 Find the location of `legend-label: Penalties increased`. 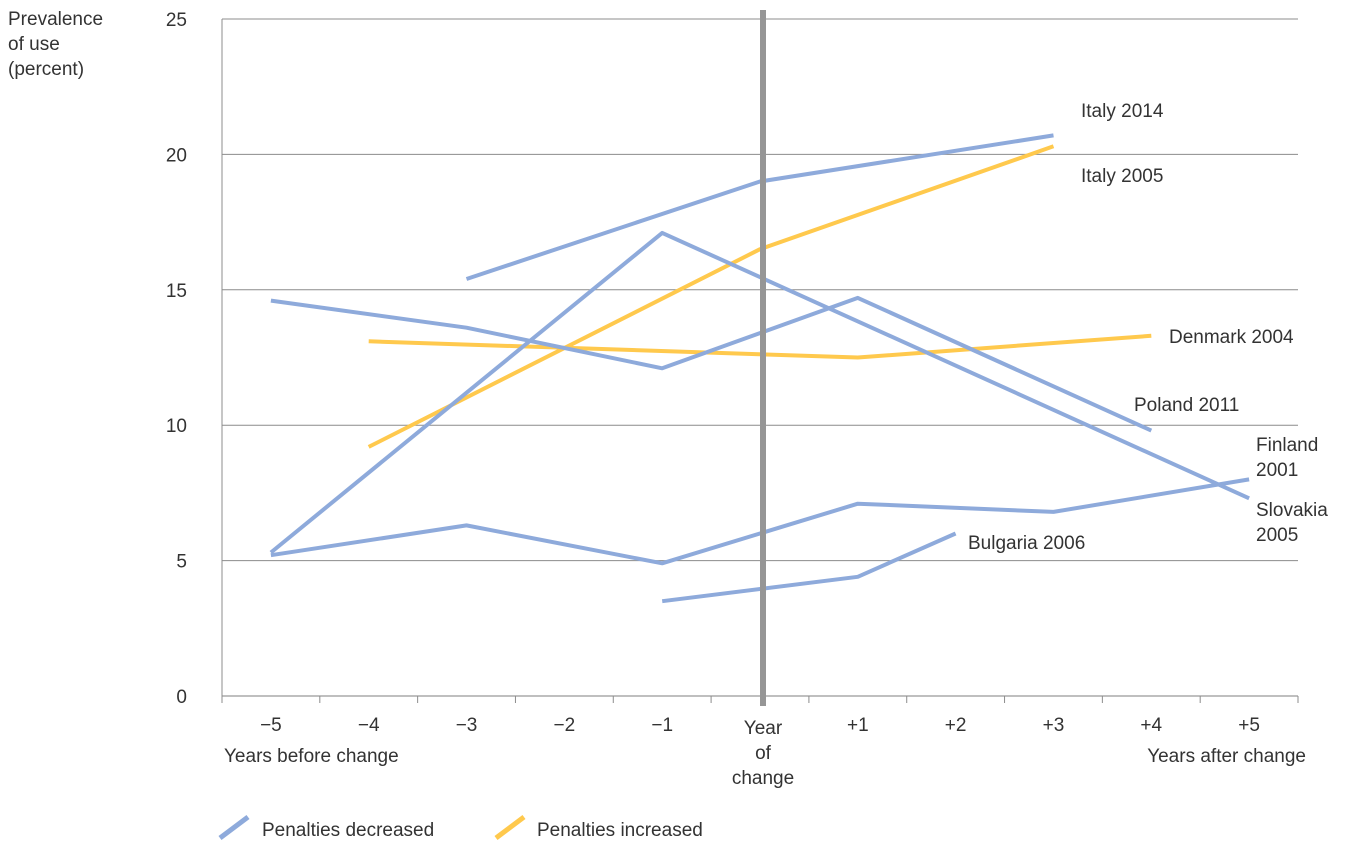

legend-label: Penalties increased is located at coordinates (620, 830).